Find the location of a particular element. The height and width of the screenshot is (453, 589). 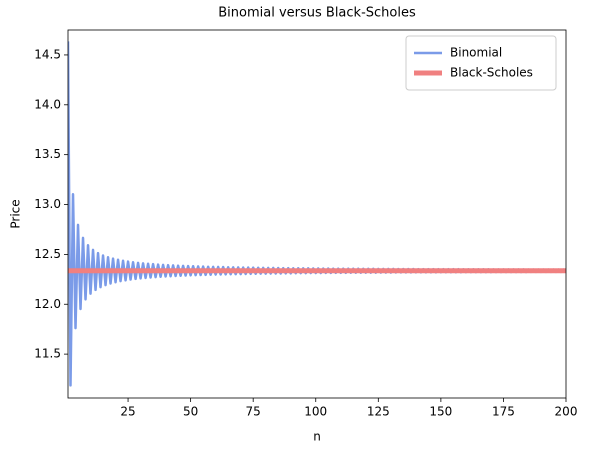

x-axis-label: n is located at coordinates (317, 437).